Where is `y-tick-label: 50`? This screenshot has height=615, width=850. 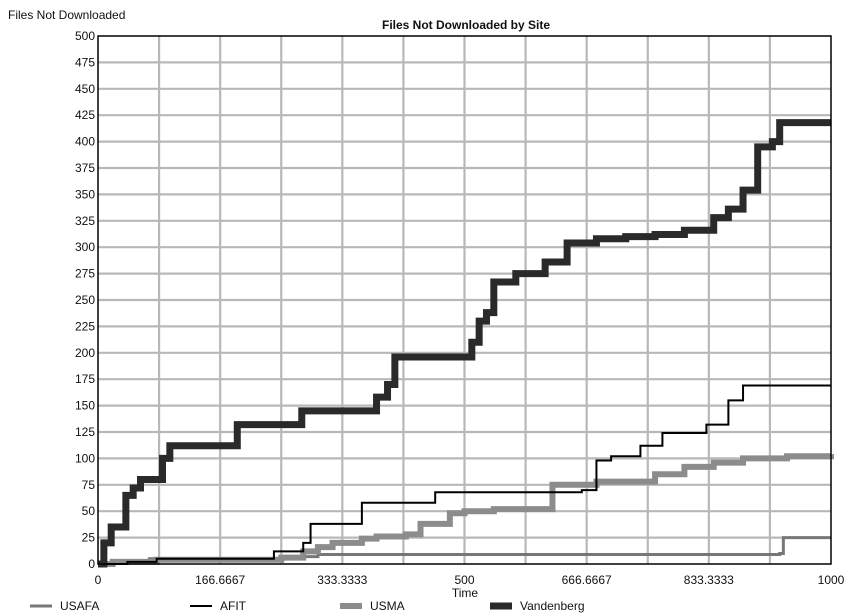 y-tick-label: 50 is located at coordinates (89, 511).